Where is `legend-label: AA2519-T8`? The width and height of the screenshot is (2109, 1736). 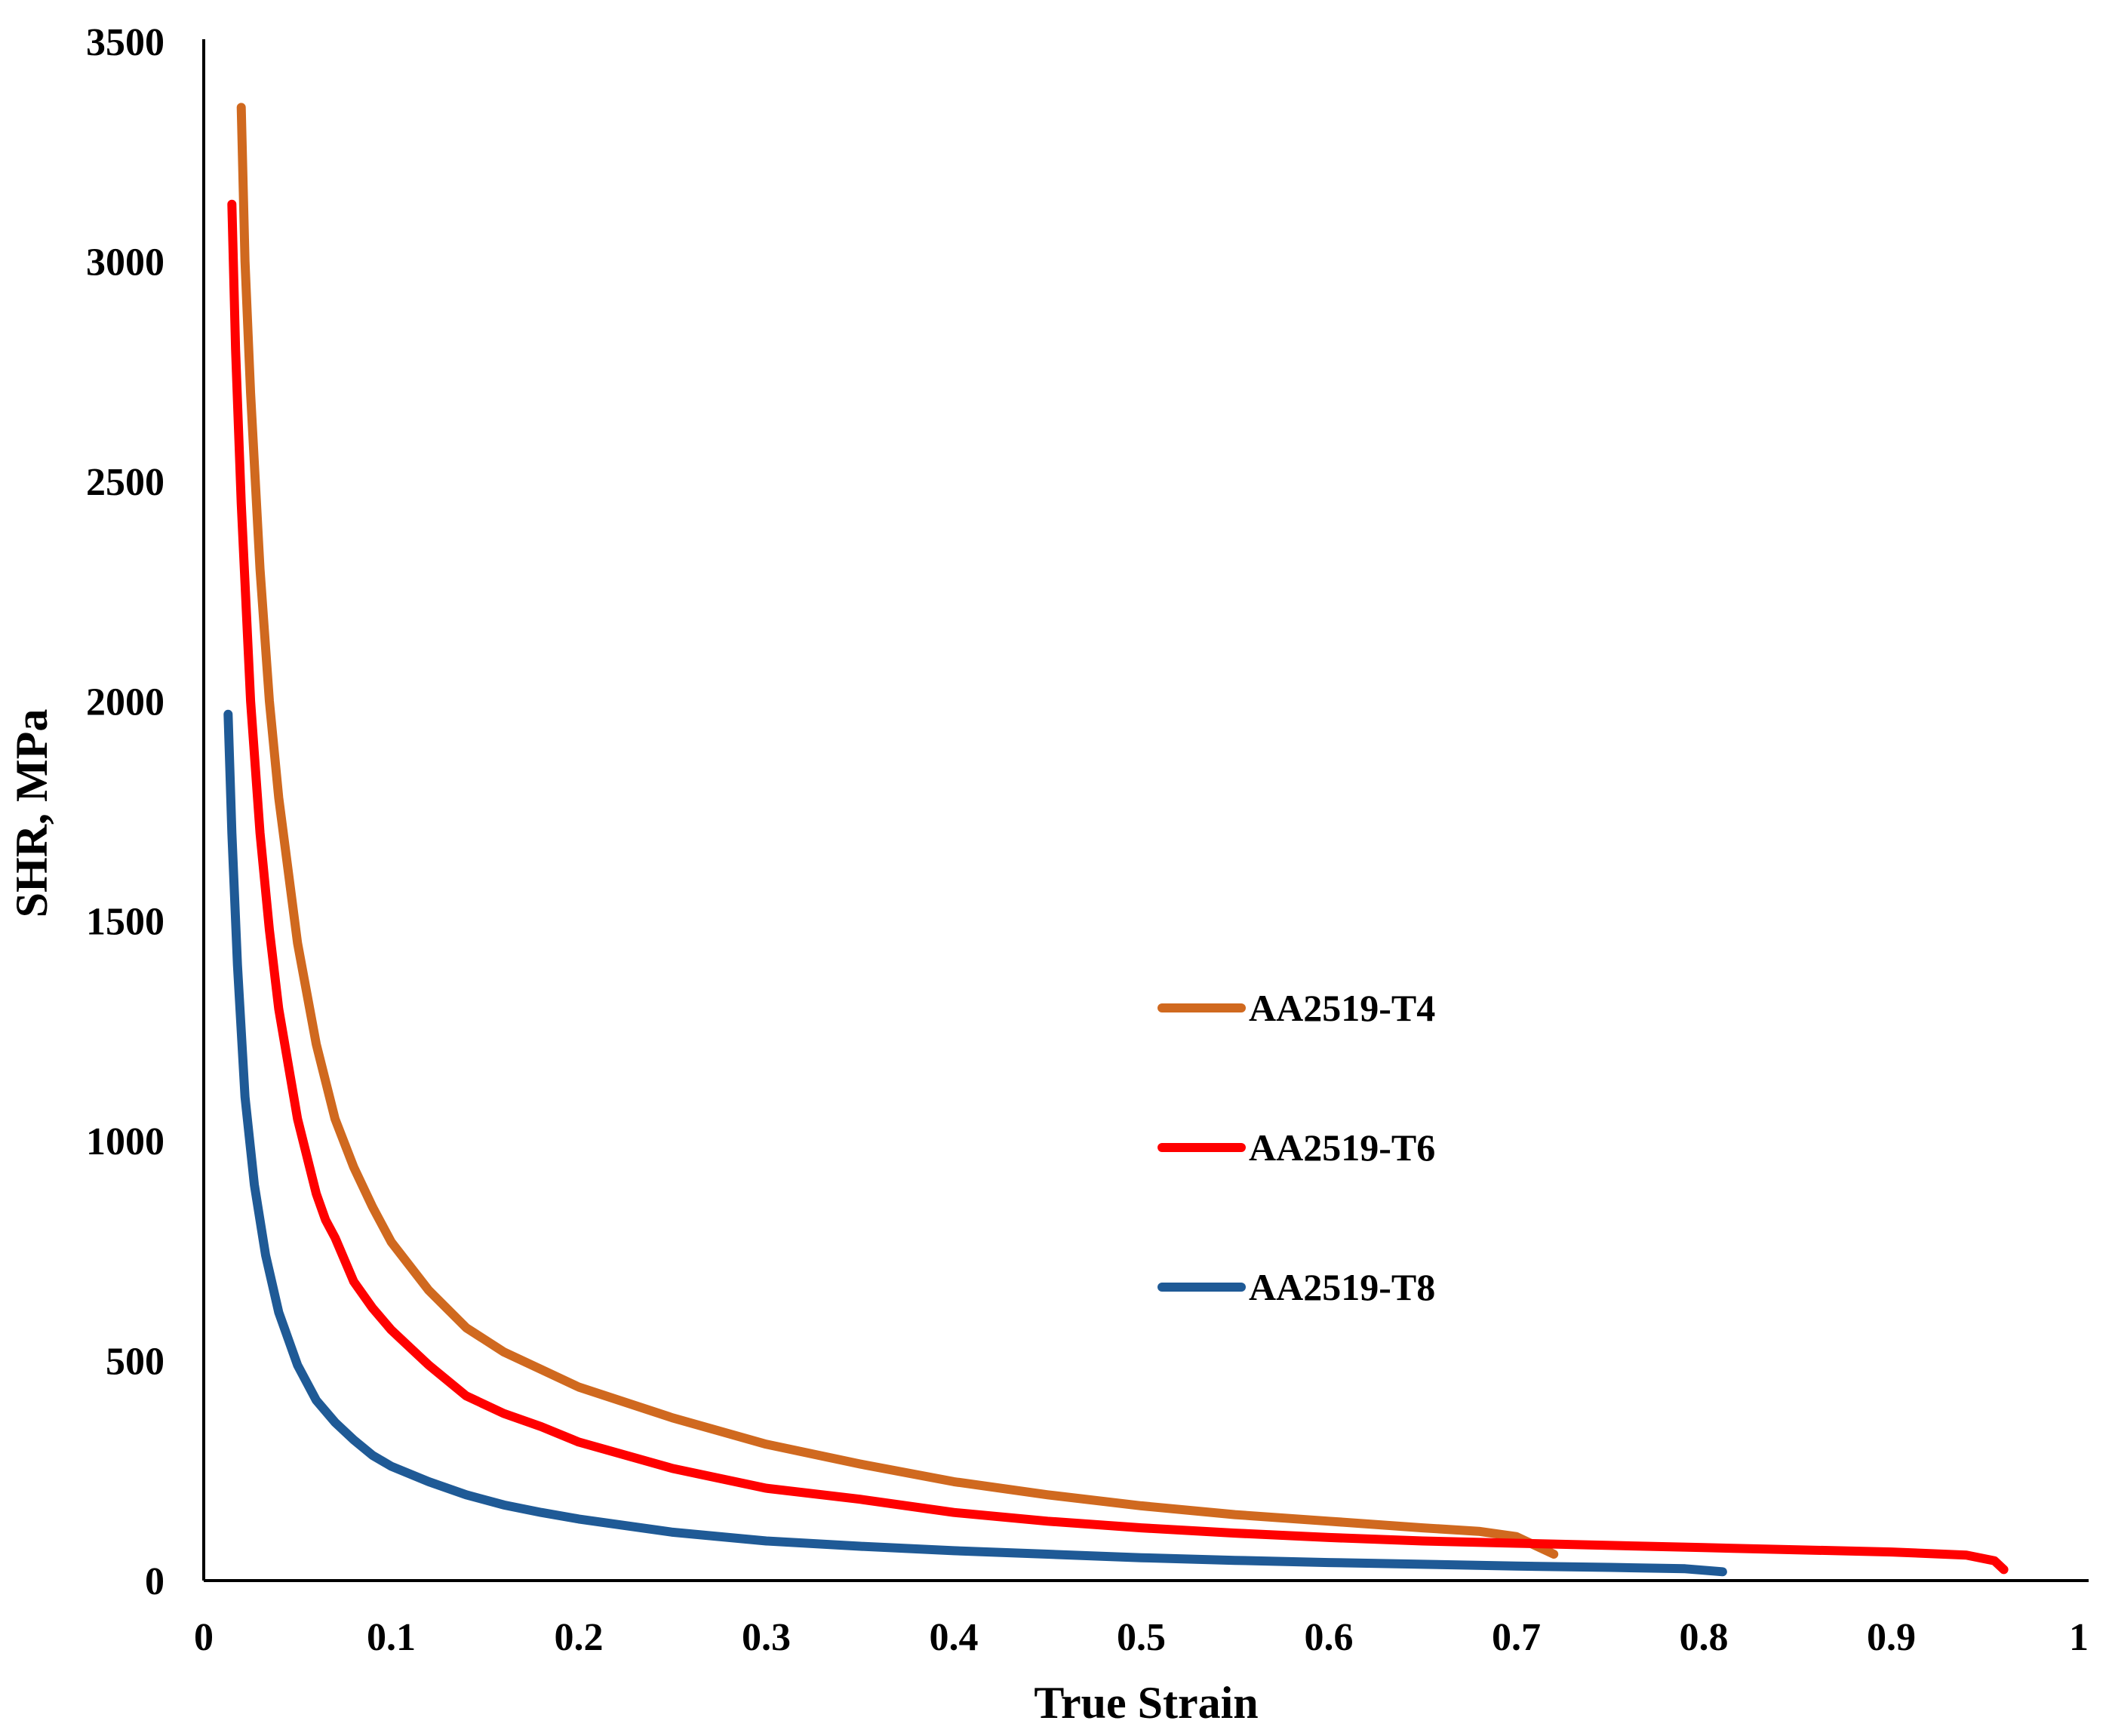 legend-label: AA2519-T8 is located at coordinates (1342, 1287).